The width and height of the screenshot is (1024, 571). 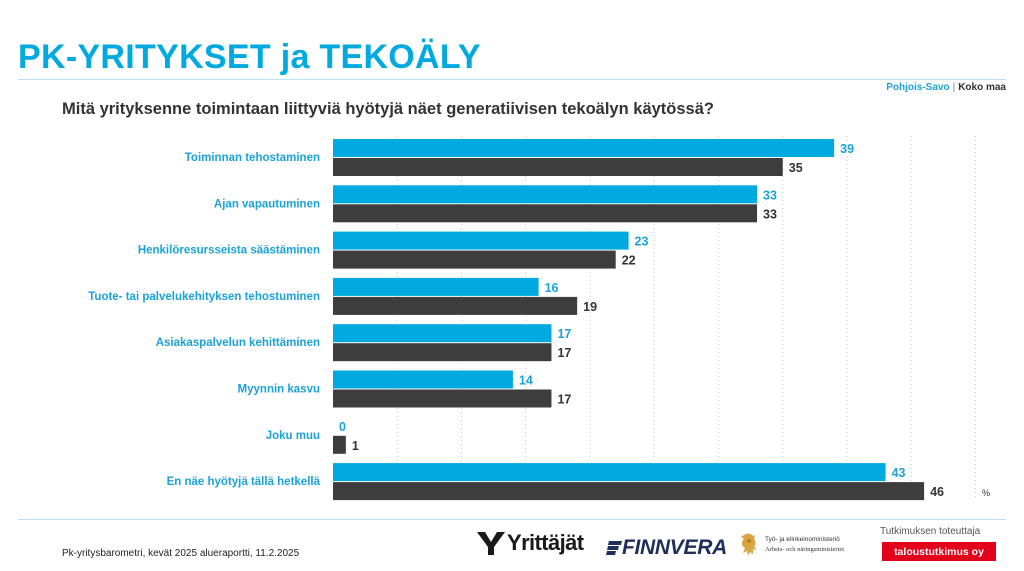 I want to click on yrittajat-logo: Yrittäjät, so click(x=530, y=543).